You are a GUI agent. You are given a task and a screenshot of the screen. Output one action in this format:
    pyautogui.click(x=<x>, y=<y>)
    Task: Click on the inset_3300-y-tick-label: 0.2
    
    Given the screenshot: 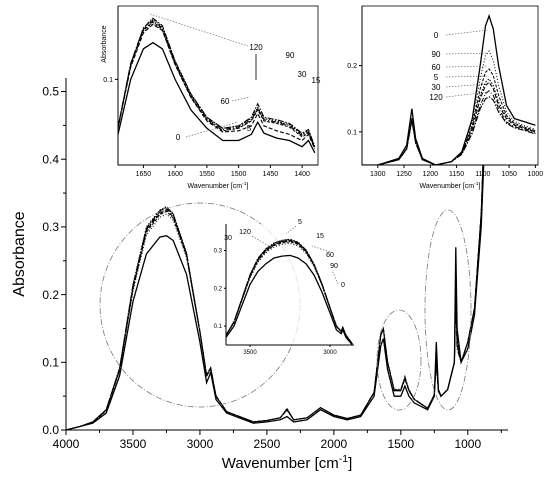 What is the action you would take?
    pyautogui.click(x=218, y=289)
    